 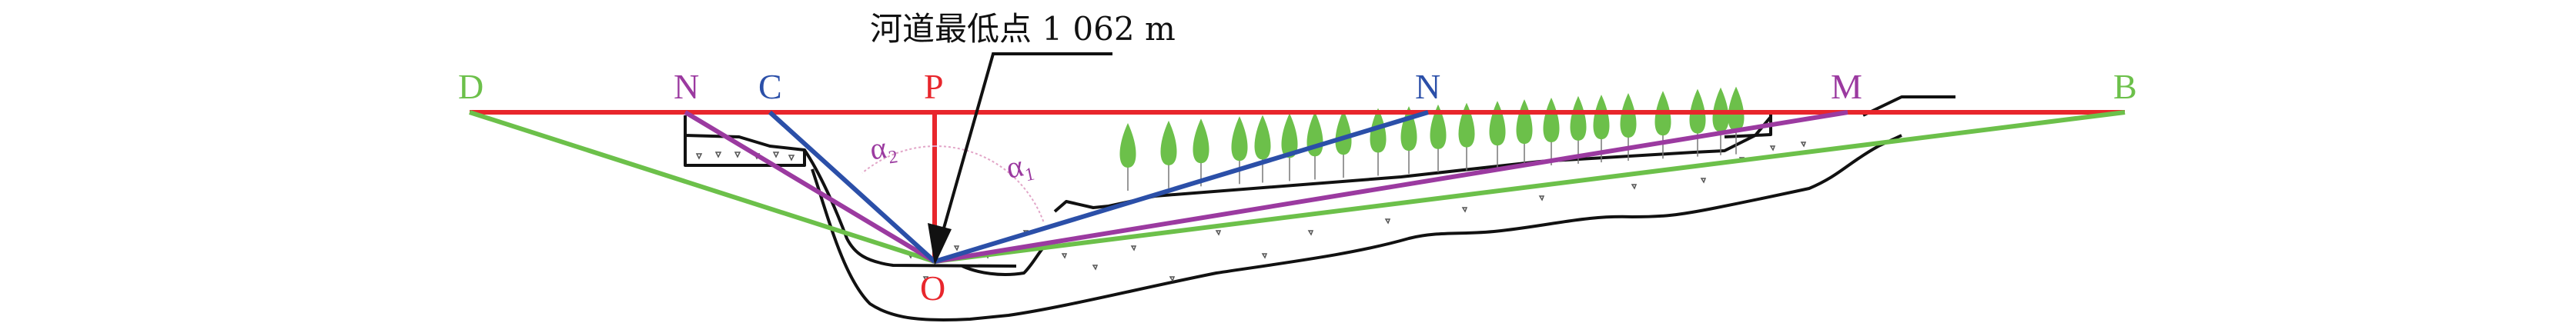 What do you see at coordinates (2125, 86) in the screenshot?
I see `point-label-B: B` at bounding box center [2125, 86].